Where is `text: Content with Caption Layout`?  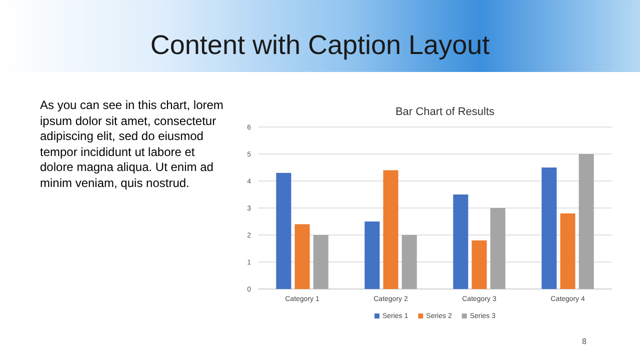
text: Content with Caption Layout is located at coordinates (320, 45).